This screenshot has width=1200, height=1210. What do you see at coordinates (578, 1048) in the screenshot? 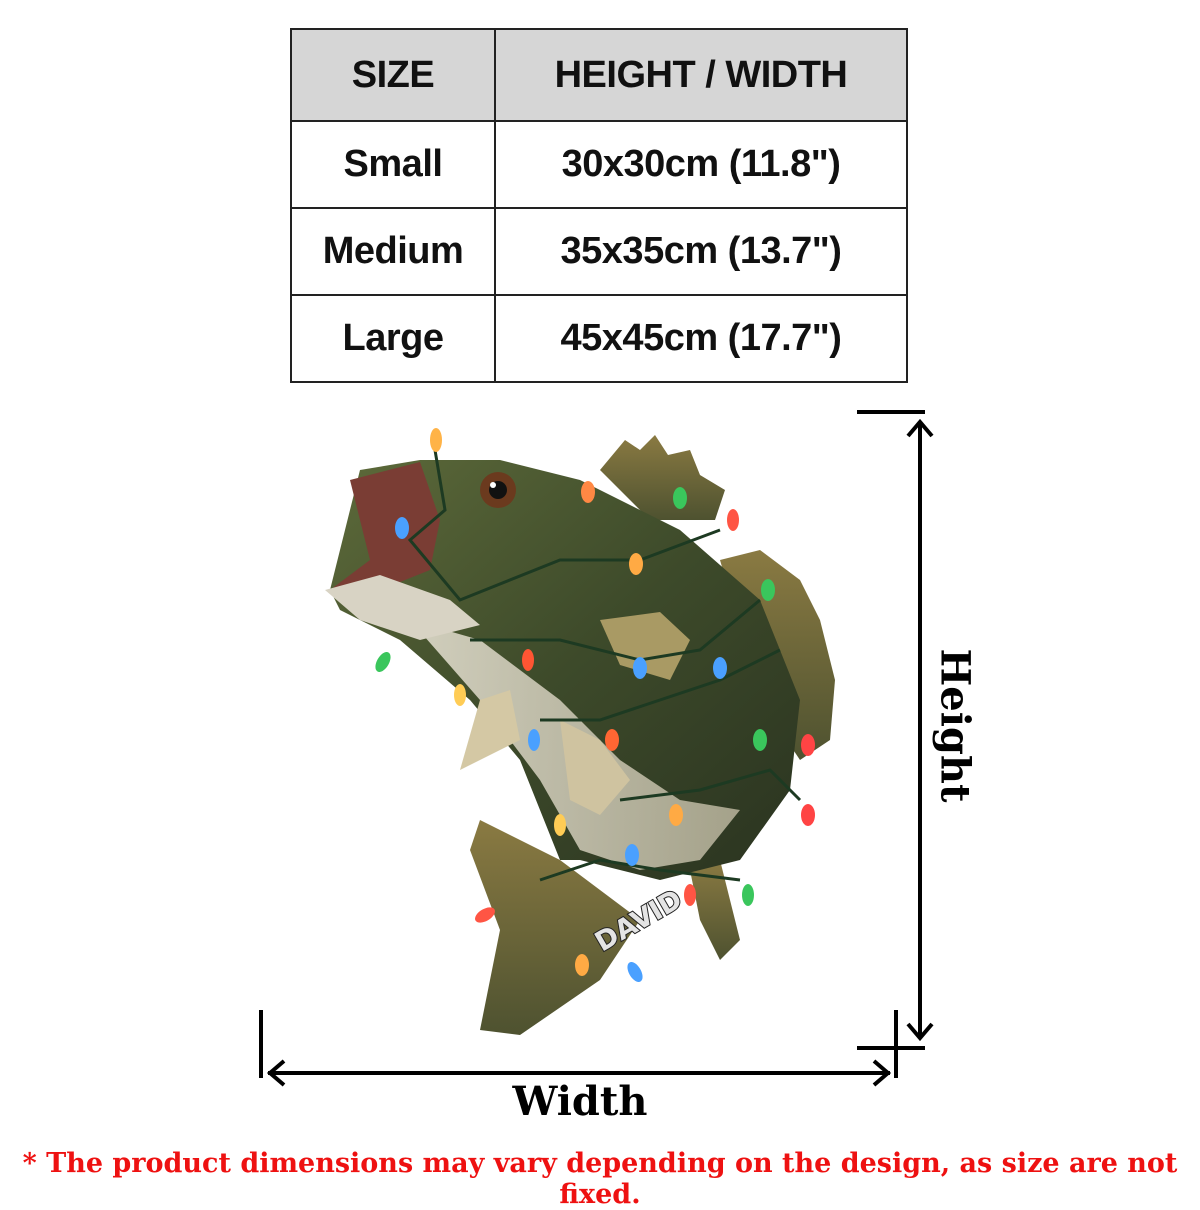
I see `width-dimension-line` at bounding box center [578, 1048].